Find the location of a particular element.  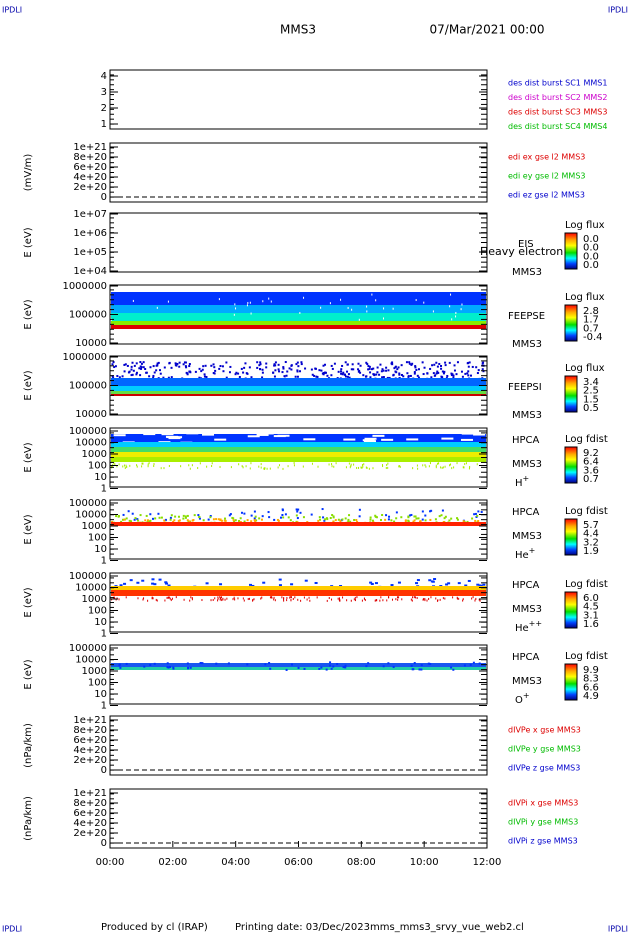

y-tick-label: 0 is located at coordinates (104, 770).